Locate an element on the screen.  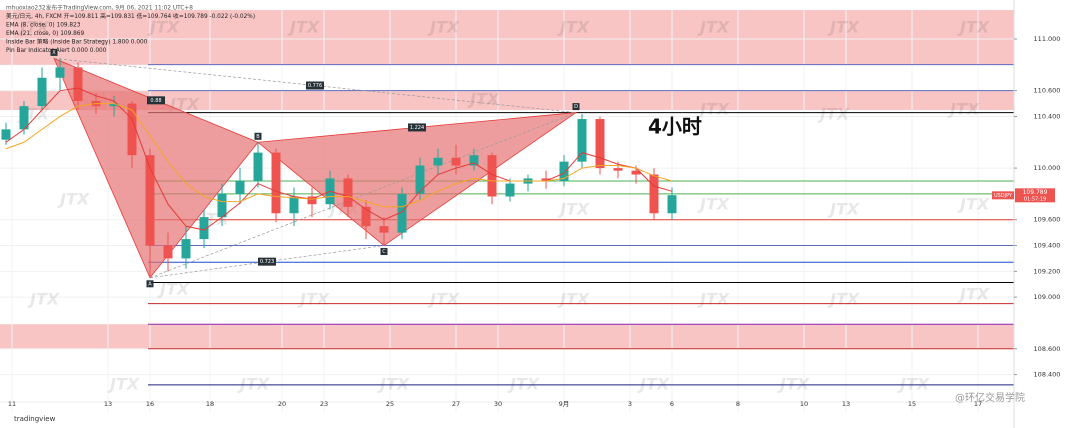
credit: @环亿交易学院 is located at coordinates (990, 397).